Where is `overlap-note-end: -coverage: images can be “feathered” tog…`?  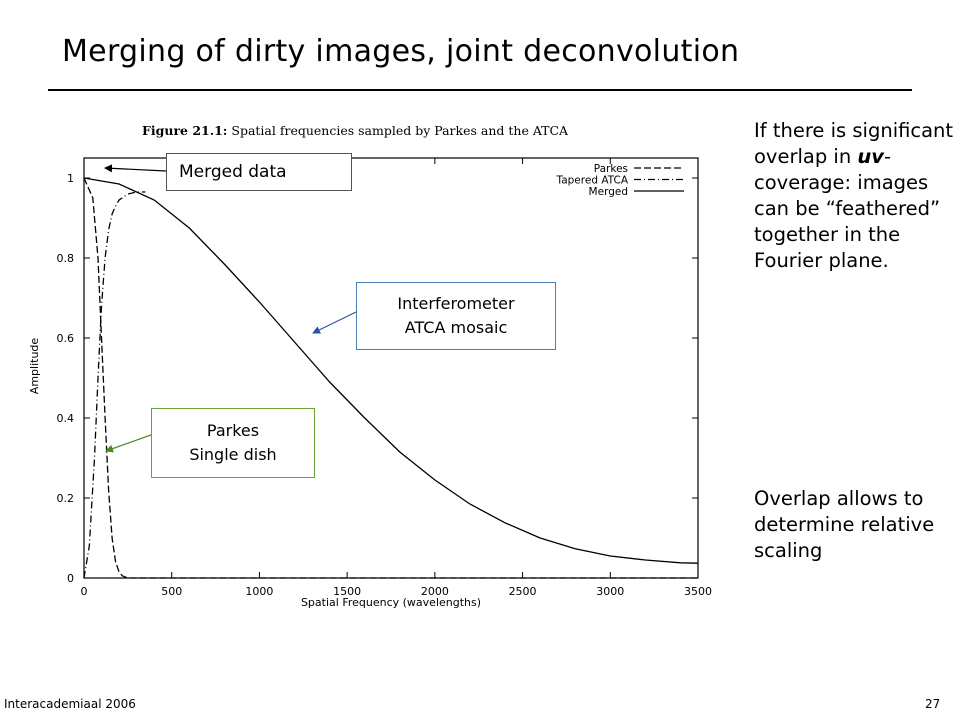
overlap-note-end: -coverage: images can be “feathered” tog… is located at coordinates (847, 208).